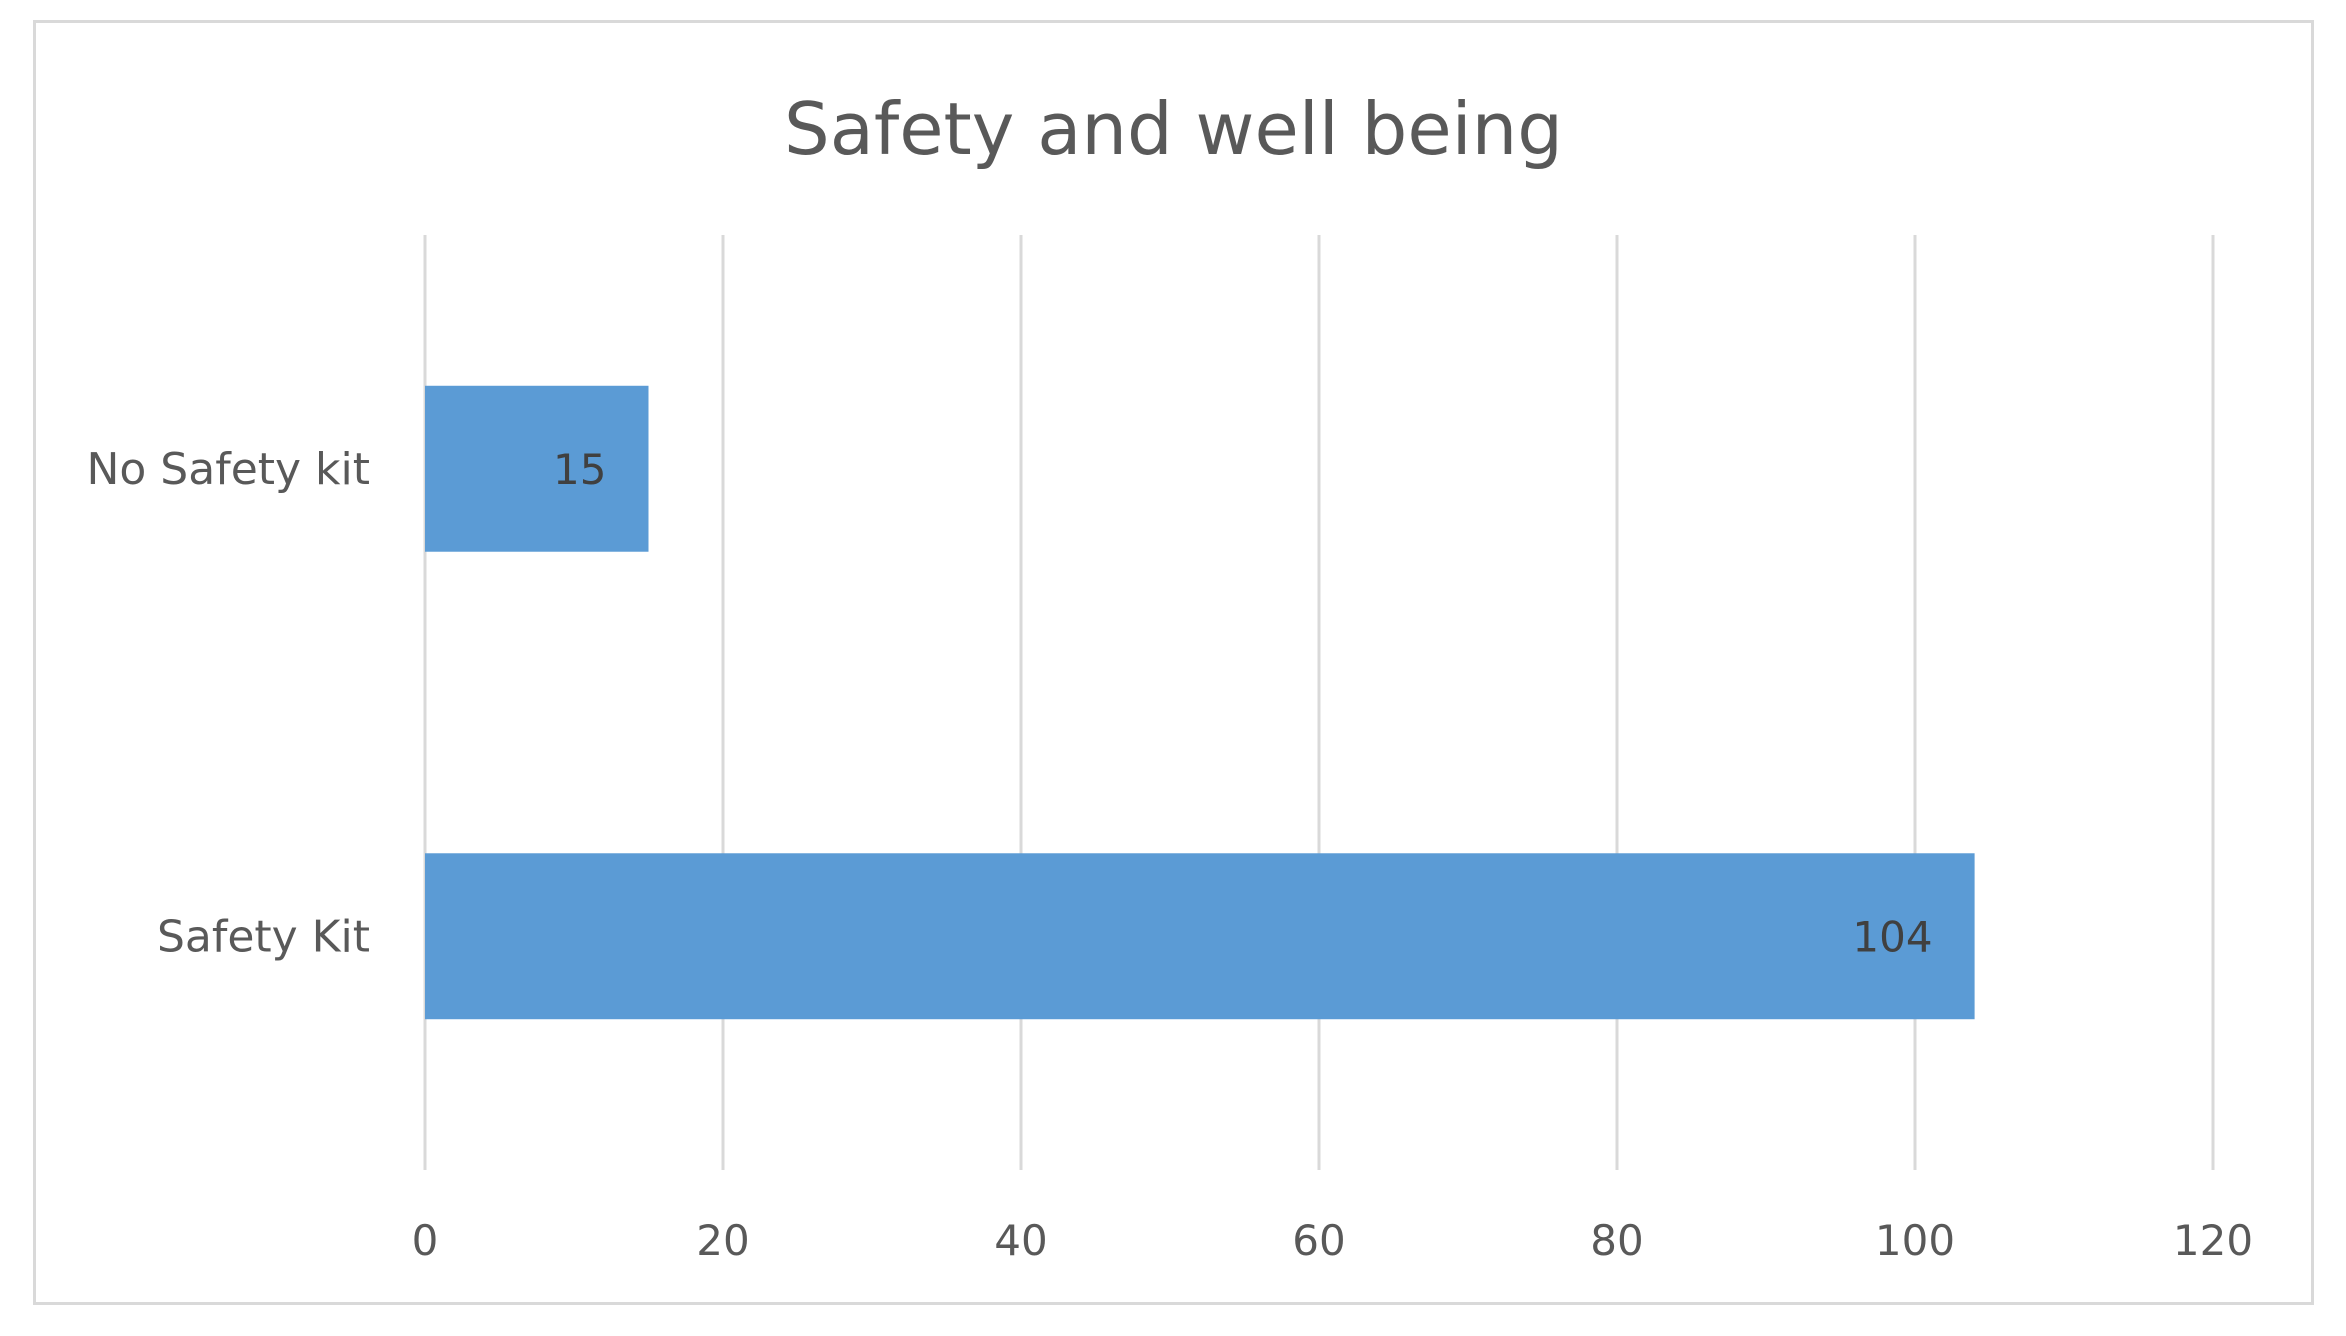  I want to click on category-label: No Safety kit, so click(228, 469).